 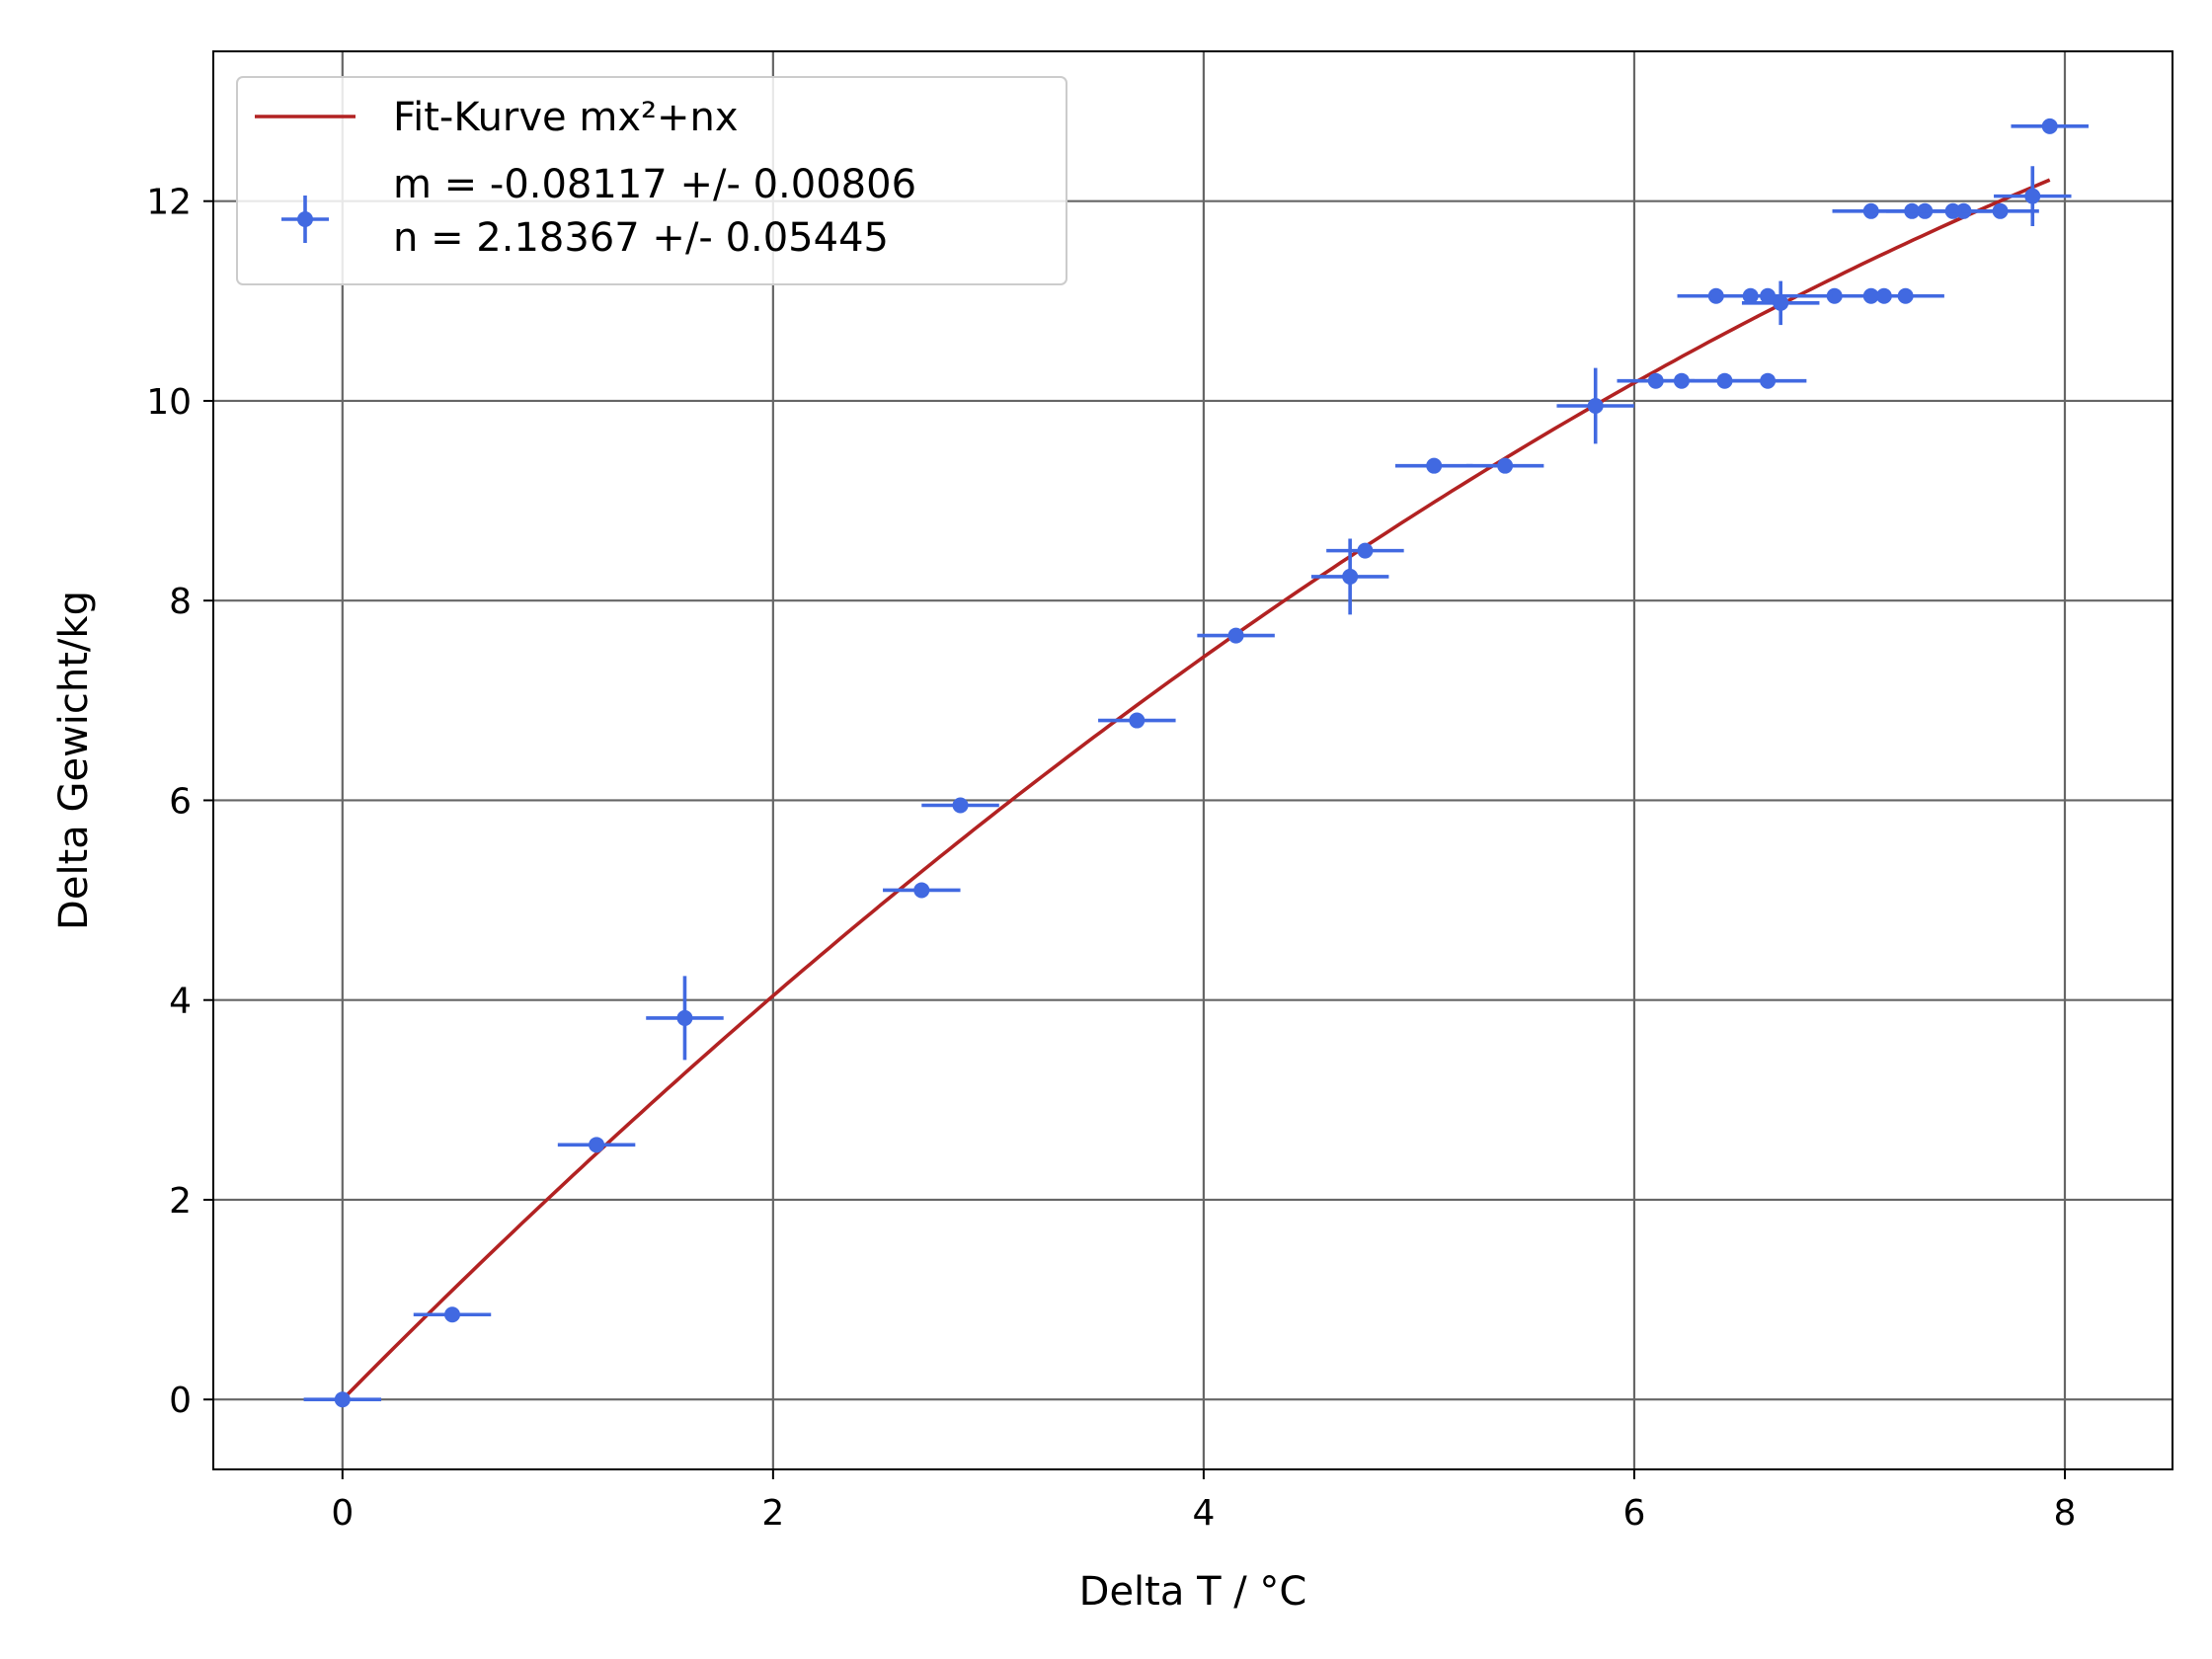 What do you see at coordinates (181, 802) in the screenshot?
I see `y-tick-label: 6` at bounding box center [181, 802].